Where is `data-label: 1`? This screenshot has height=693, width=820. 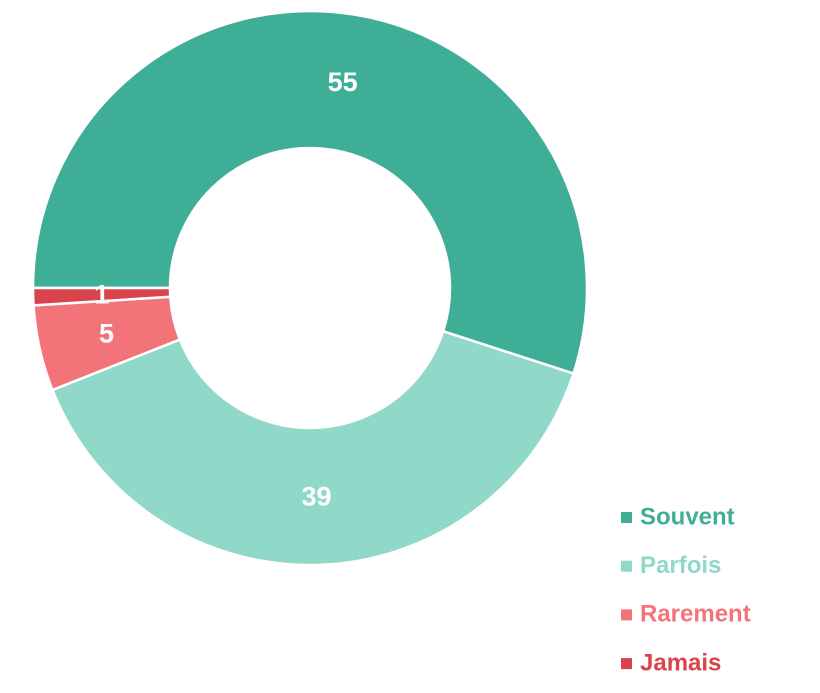
data-label: 1 is located at coordinates (101, 295).